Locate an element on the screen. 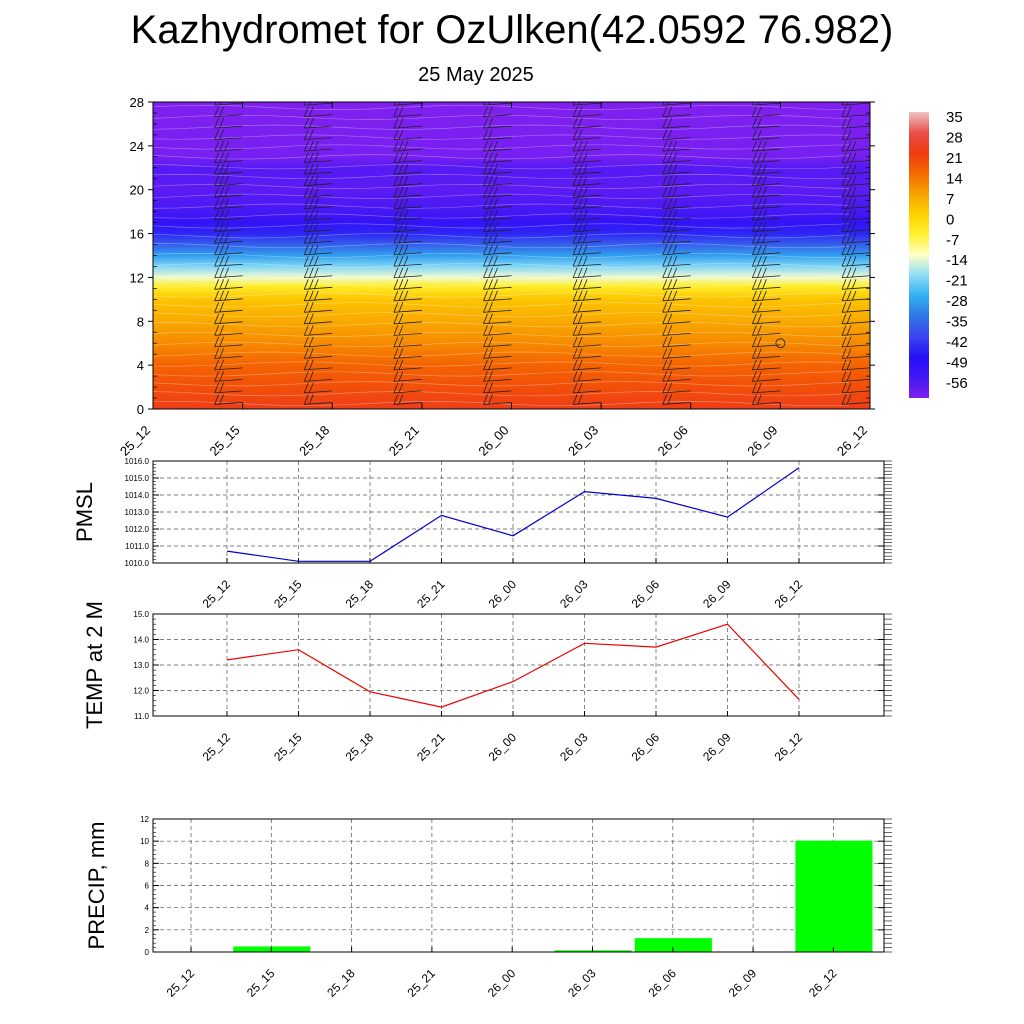 Image resolution: width=1024 pixels, height=1024 pixels. panel-pmsl-x-tick-label: 26_00 is located at coordinates (503, 594).